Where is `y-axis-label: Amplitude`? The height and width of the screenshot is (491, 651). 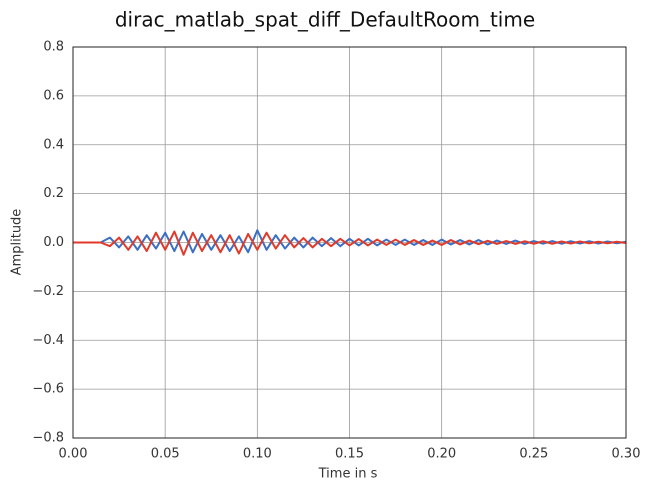
y-axis-label: Amplitude is located at coordinates (17, 242).